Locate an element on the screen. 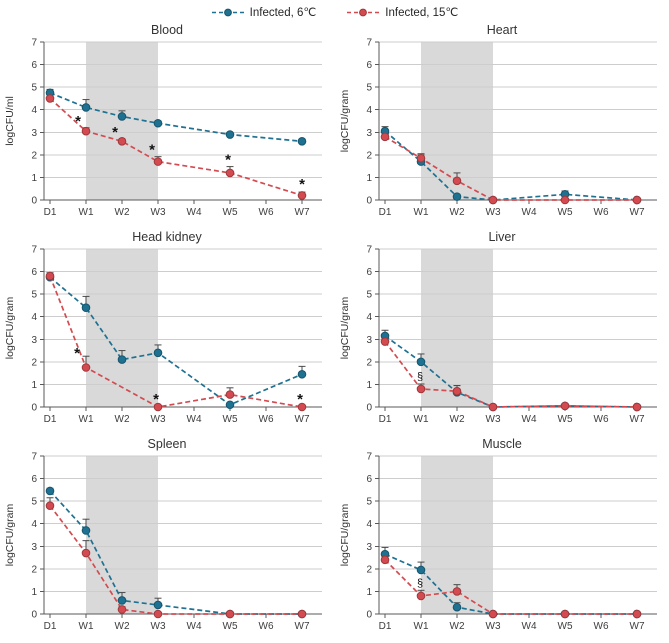 The height and width of the screenshot is (643, 669). panel-title: Liver is located at coordinates (501, 237).